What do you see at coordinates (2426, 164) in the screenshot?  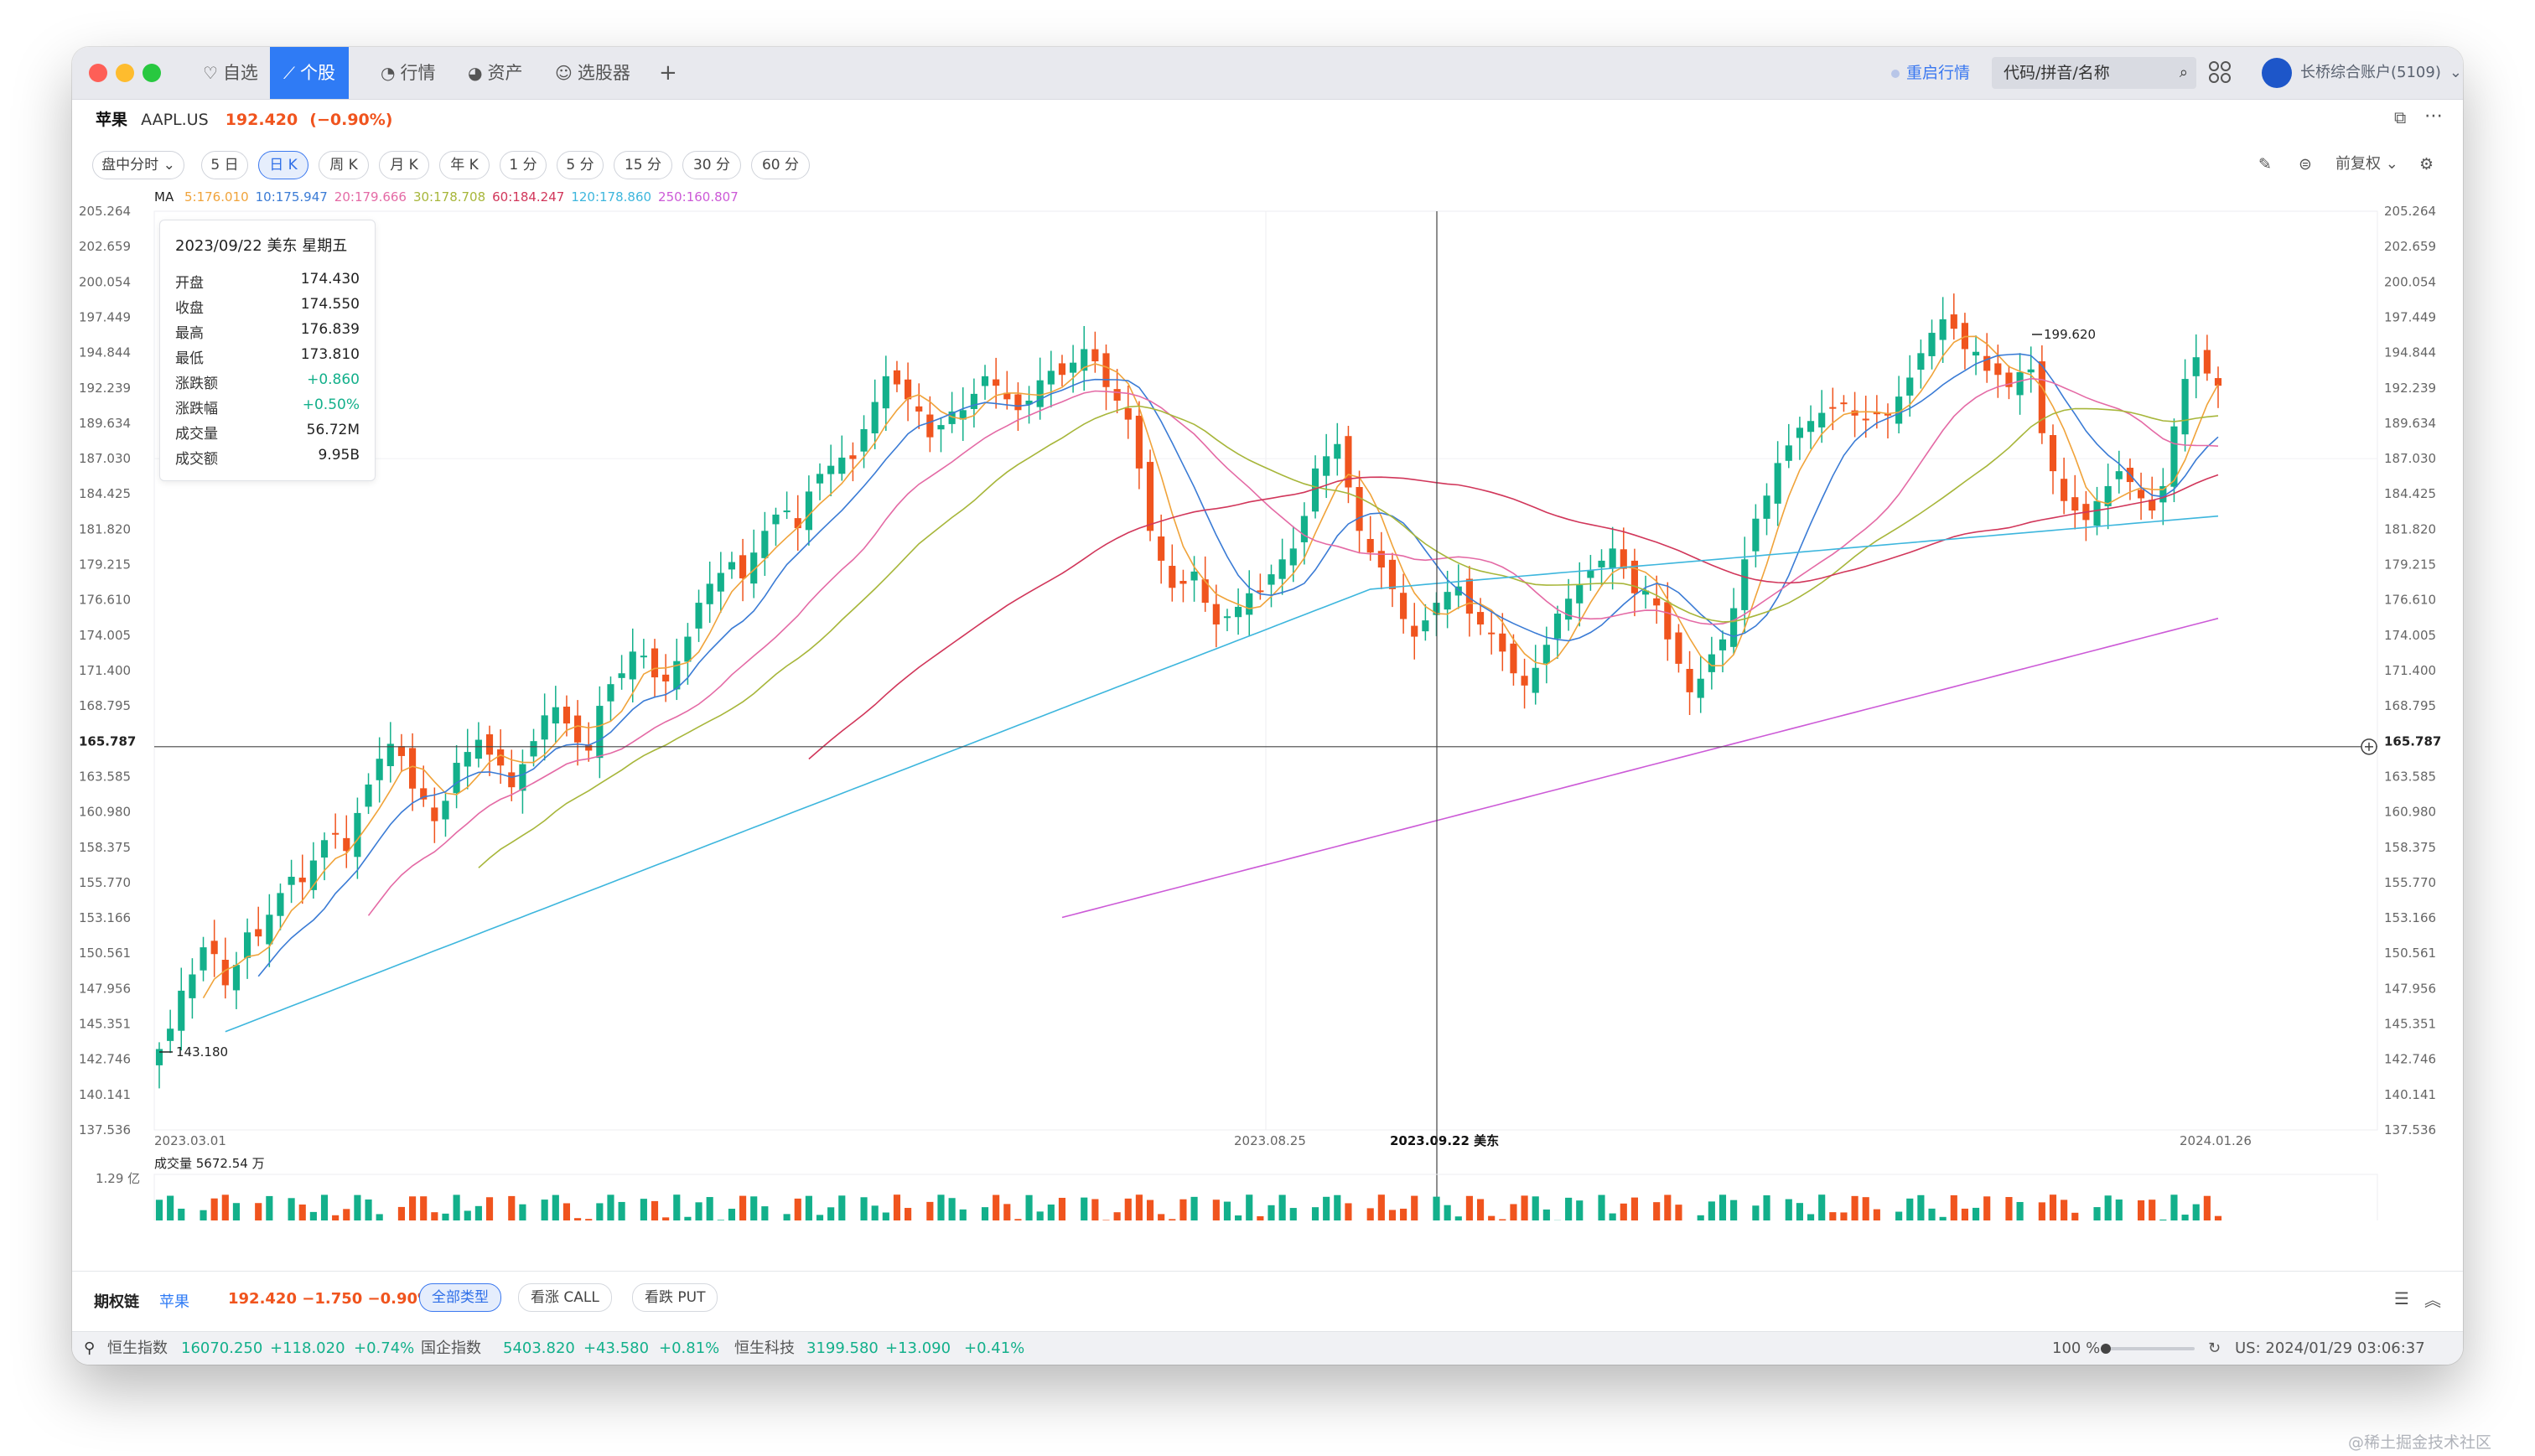 I see `settings-gear-icon: ⚙` at bounding box center [2426, 164].